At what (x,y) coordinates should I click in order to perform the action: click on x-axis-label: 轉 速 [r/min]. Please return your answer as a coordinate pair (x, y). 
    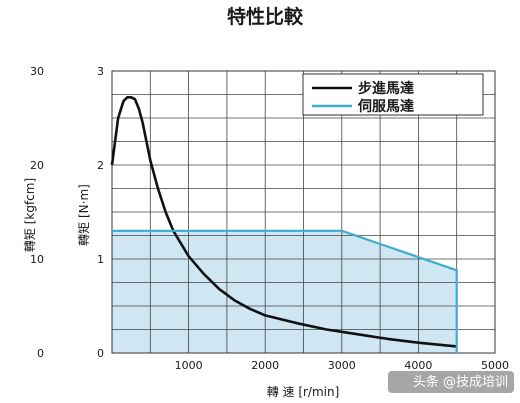
    Looking at the image, I should click on (303, 392).